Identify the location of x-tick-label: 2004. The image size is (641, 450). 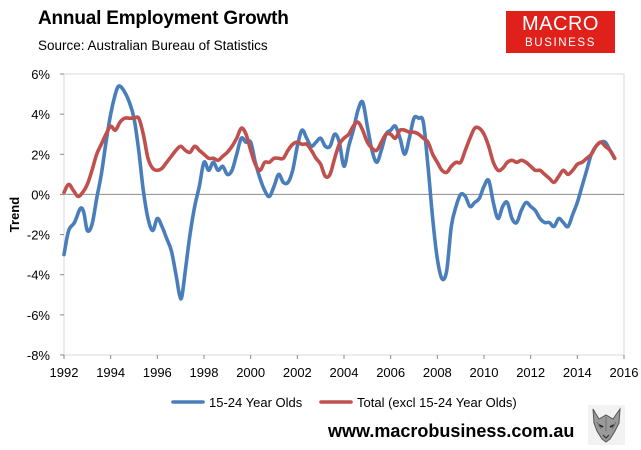
(344, 372).